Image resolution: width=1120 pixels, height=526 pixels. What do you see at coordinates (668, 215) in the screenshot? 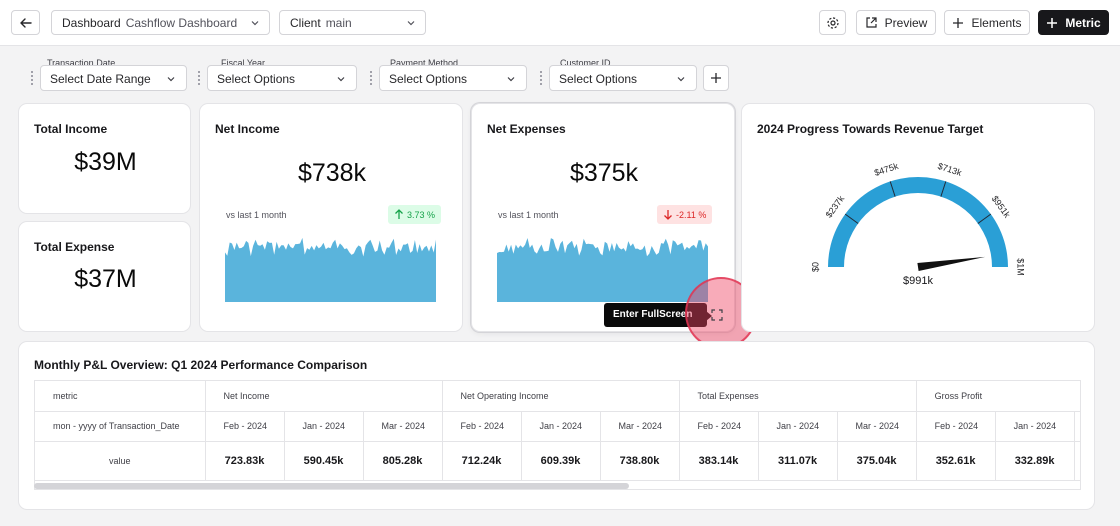
I see `arrow-down-icon` at bounding box center [668, 215].